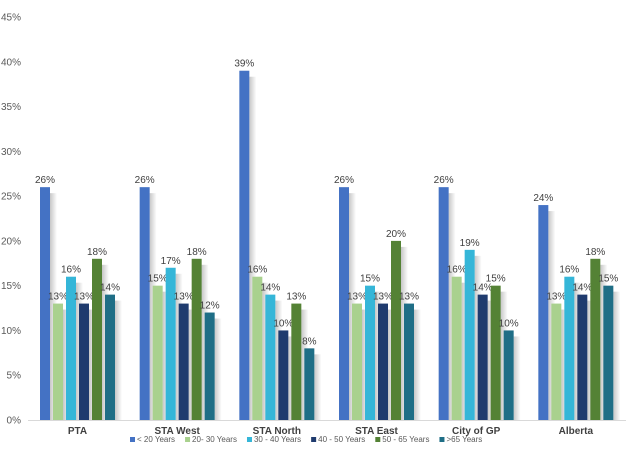 The height and width of the screenshot is (452, 626). Describe the element at coordinates (277, 431) in the screenshot. I see `category-label: STA North` at that location.